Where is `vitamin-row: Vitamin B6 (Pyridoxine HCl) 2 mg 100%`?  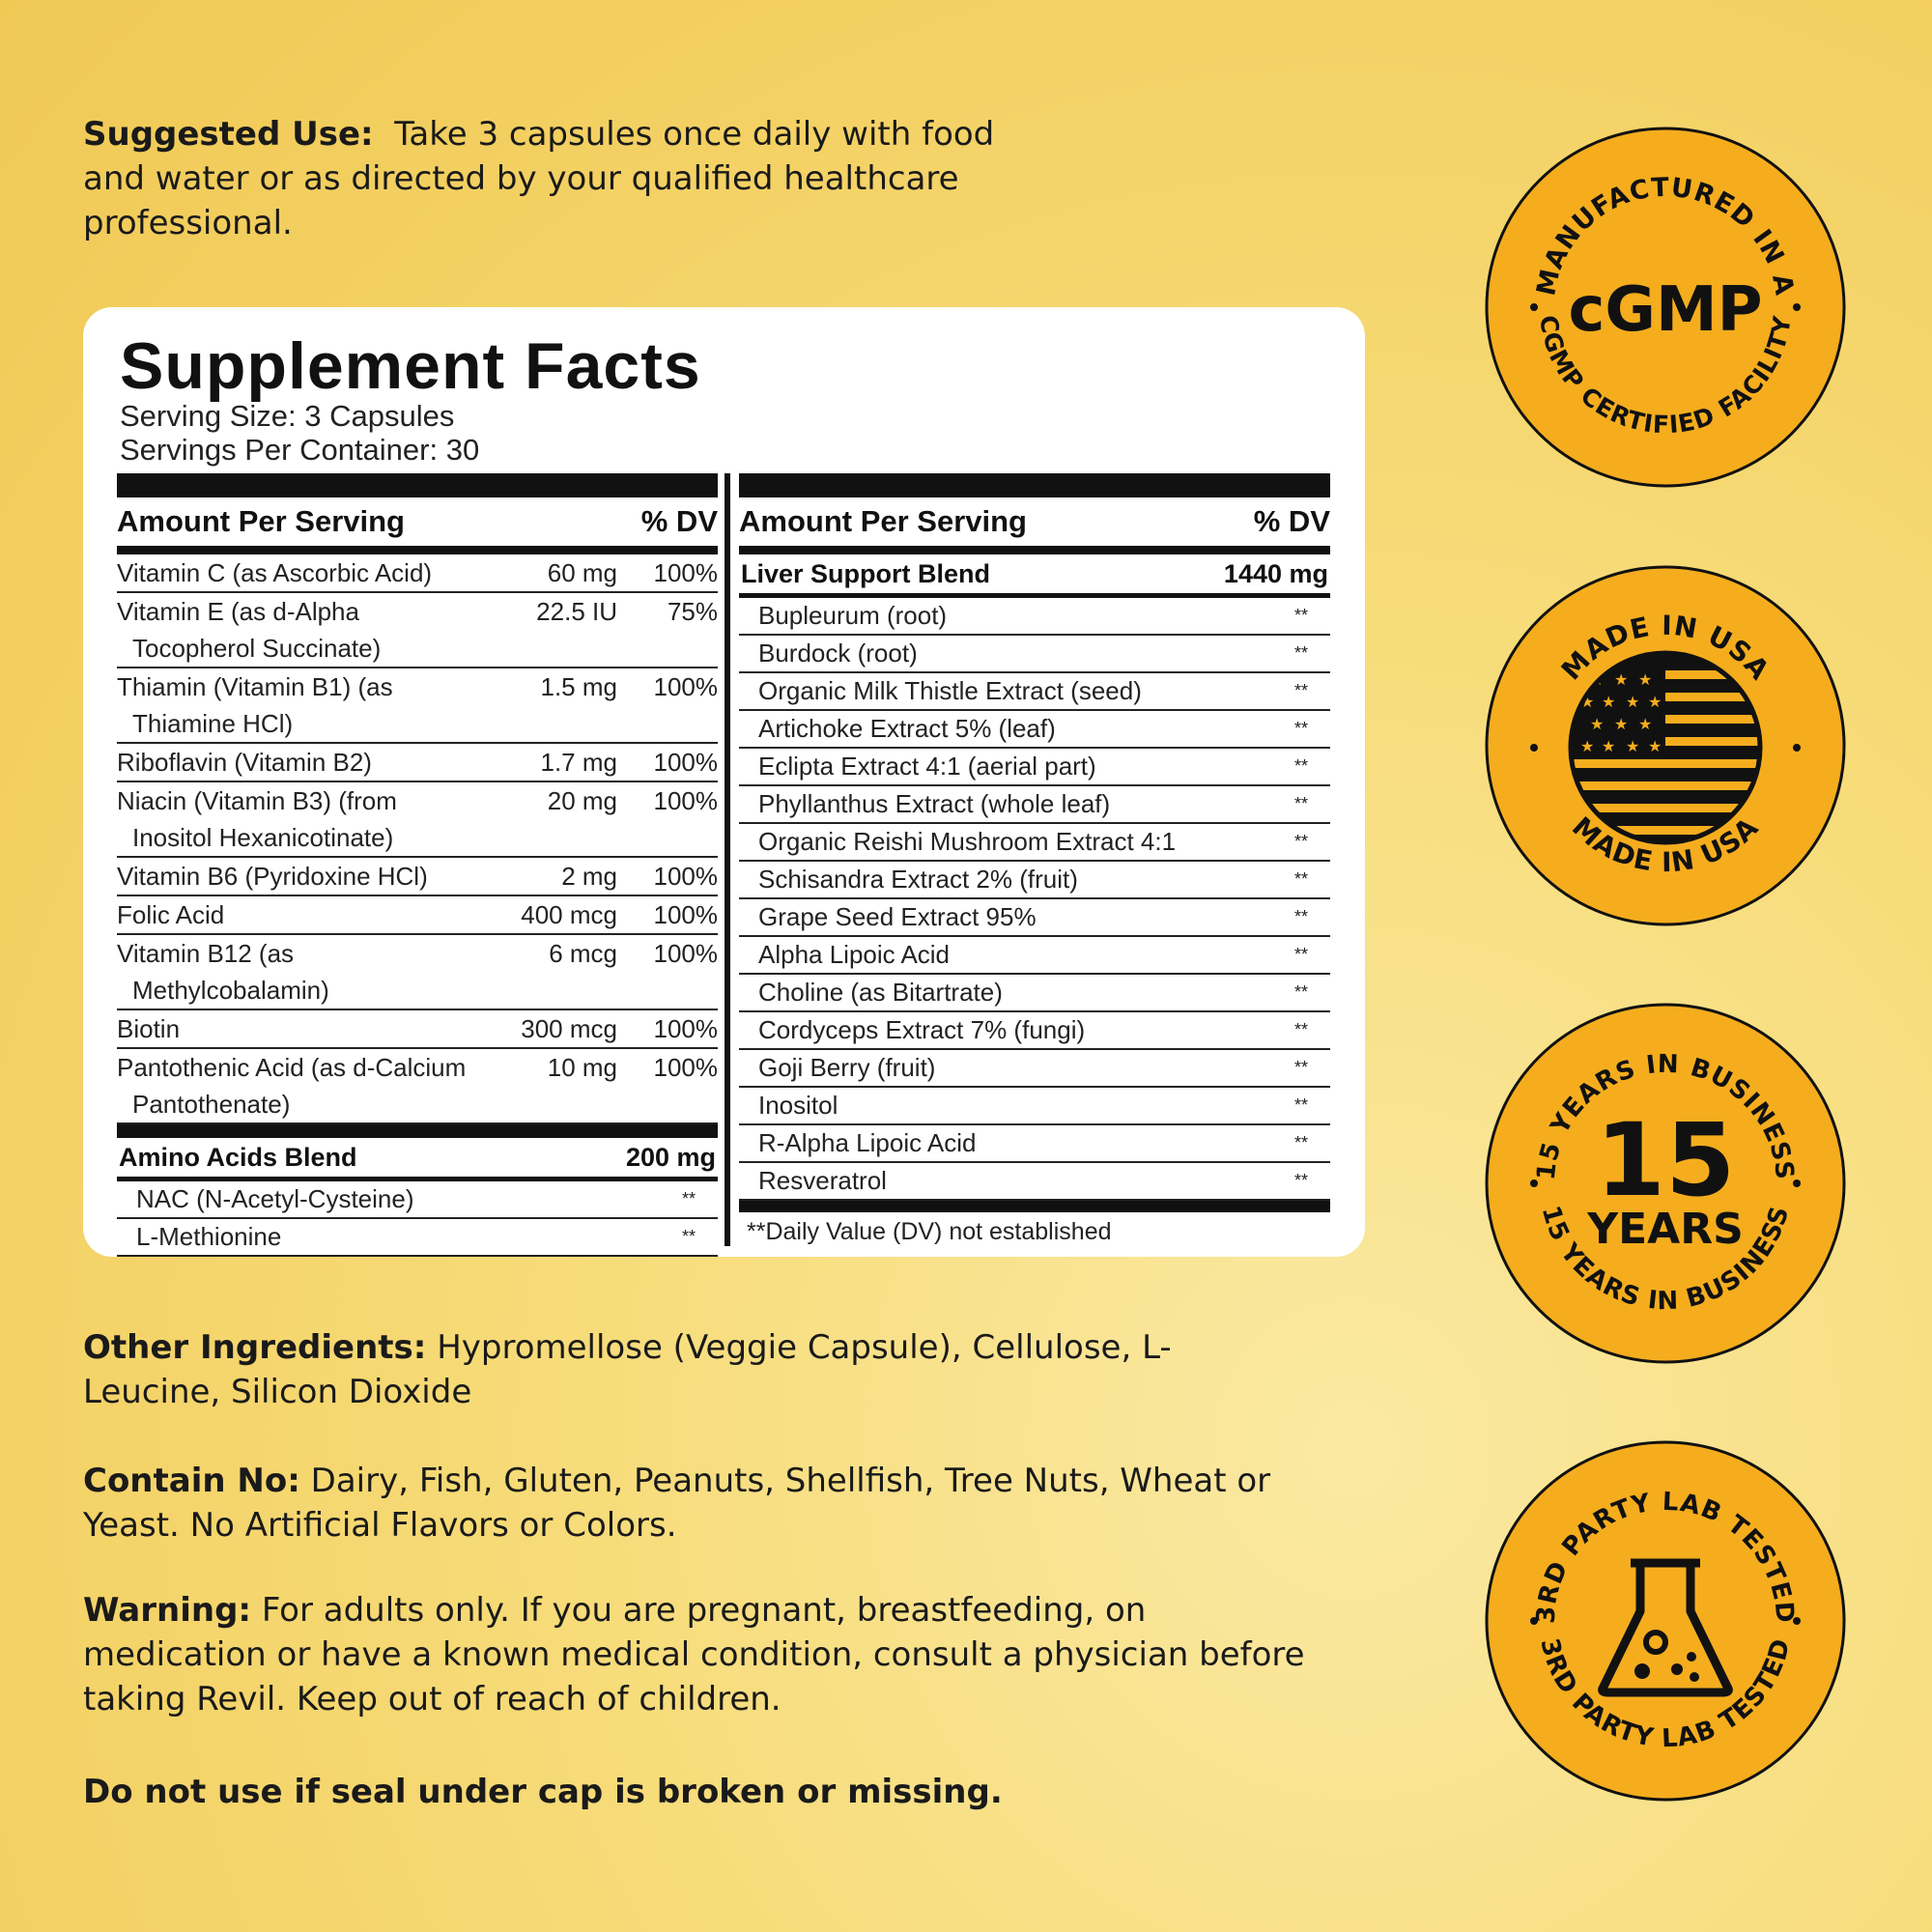 vitamin-row: Vitamin B6 (Pyridoxine HCl) 2 mg 100% is located at coordinates (417, 877).